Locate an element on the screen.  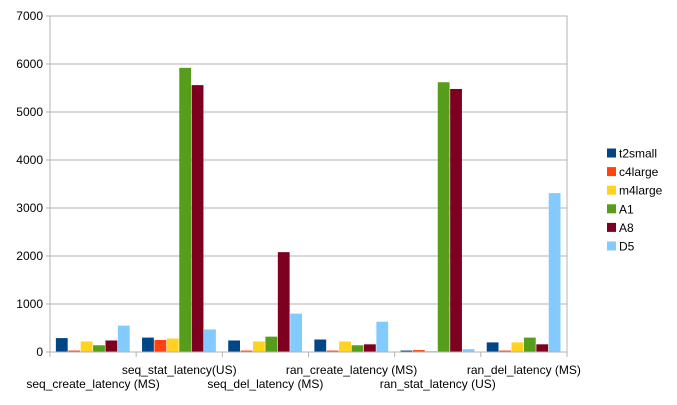
legend-label: D5 is located at coordinates (627, 247).